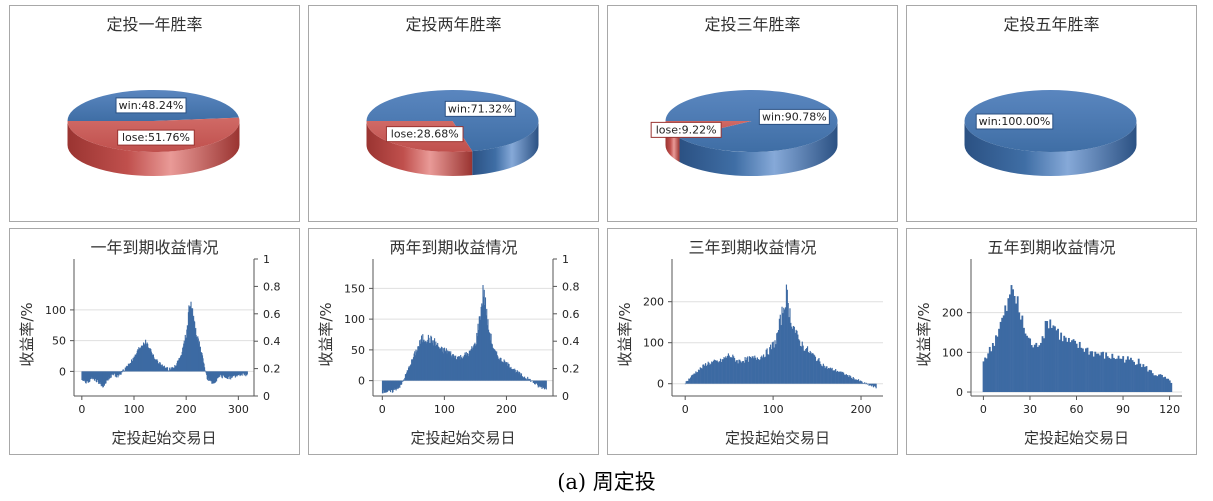  What do you see at coordinates (1123, 409) in the screenshot?
I see `x-tick-label: 90` at bounding box center [1123, 409].